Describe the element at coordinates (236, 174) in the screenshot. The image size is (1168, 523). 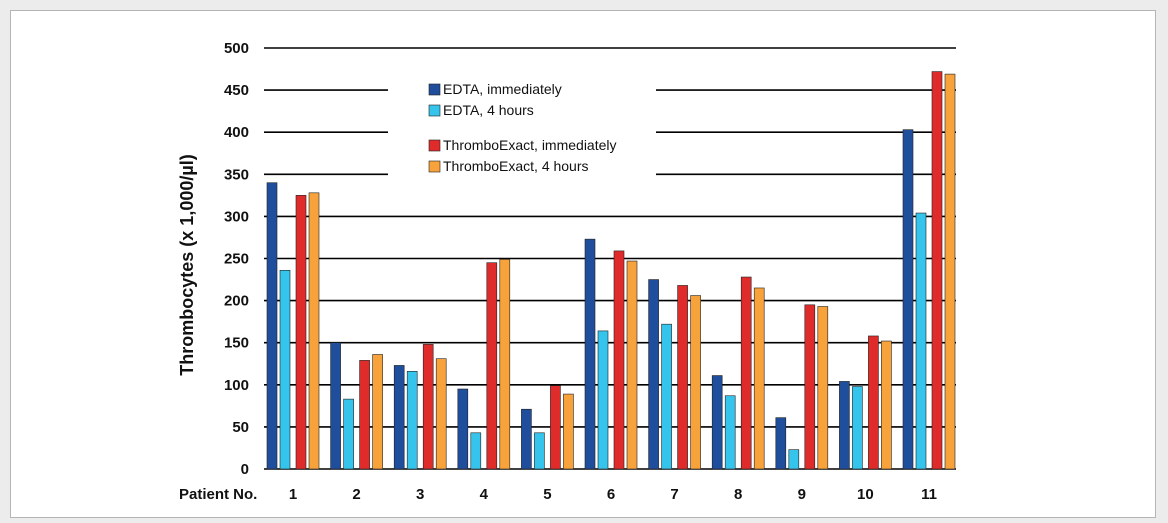
I see `y-tick-label: 350` at that location.